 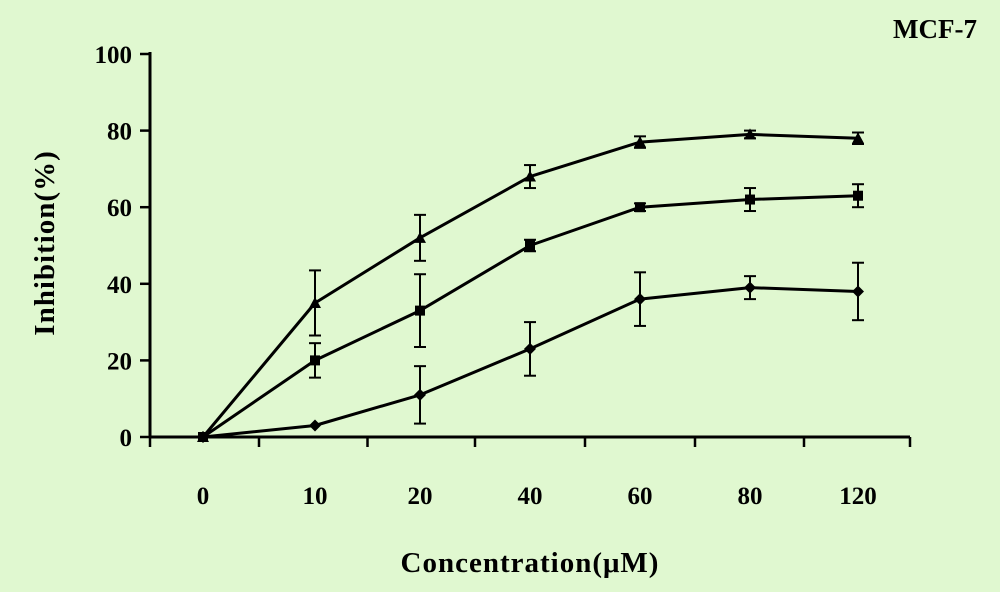 I want to click on x-tick-label: 80, so click(x=750, y=496).